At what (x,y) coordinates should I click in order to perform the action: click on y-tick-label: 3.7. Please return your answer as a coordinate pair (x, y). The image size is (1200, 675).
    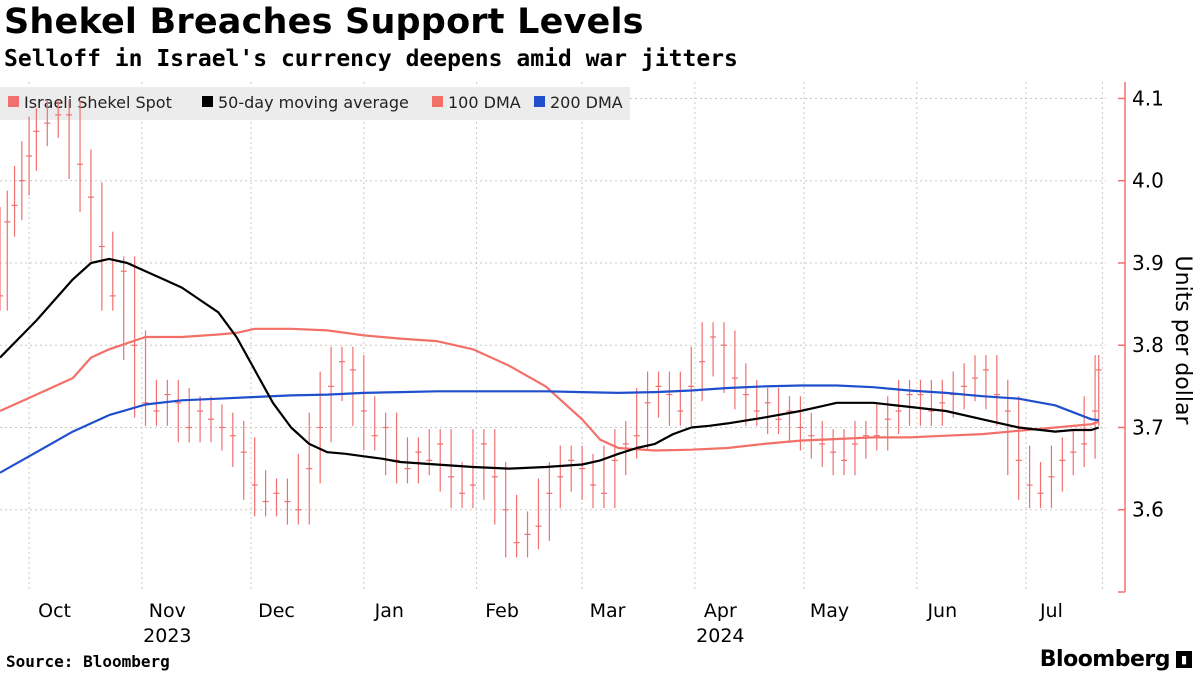
    Looking at the image, I should click on (1148, 427).